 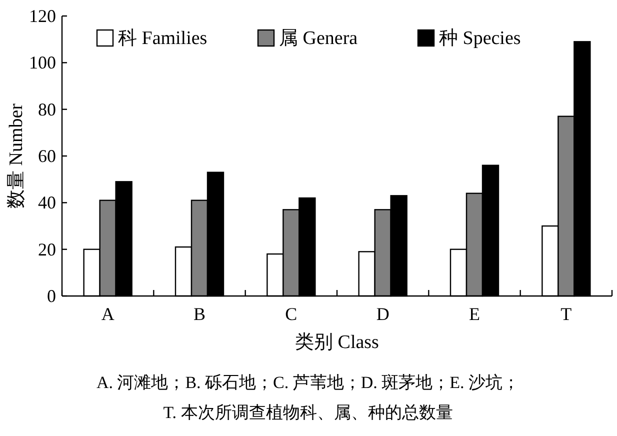 What do you see at coordinates (42, 16) in the screenshot?
I see `y-tick-label: 120` at bounding box center [42, 16].